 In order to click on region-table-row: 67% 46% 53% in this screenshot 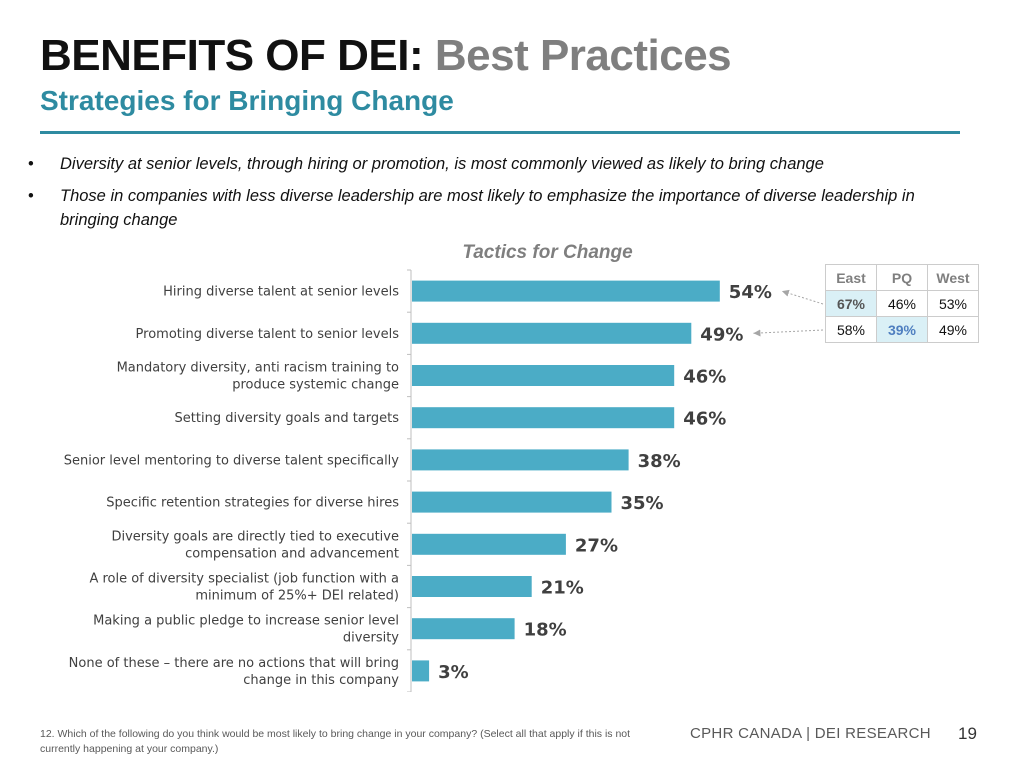, I will do `click(902, 303)`.